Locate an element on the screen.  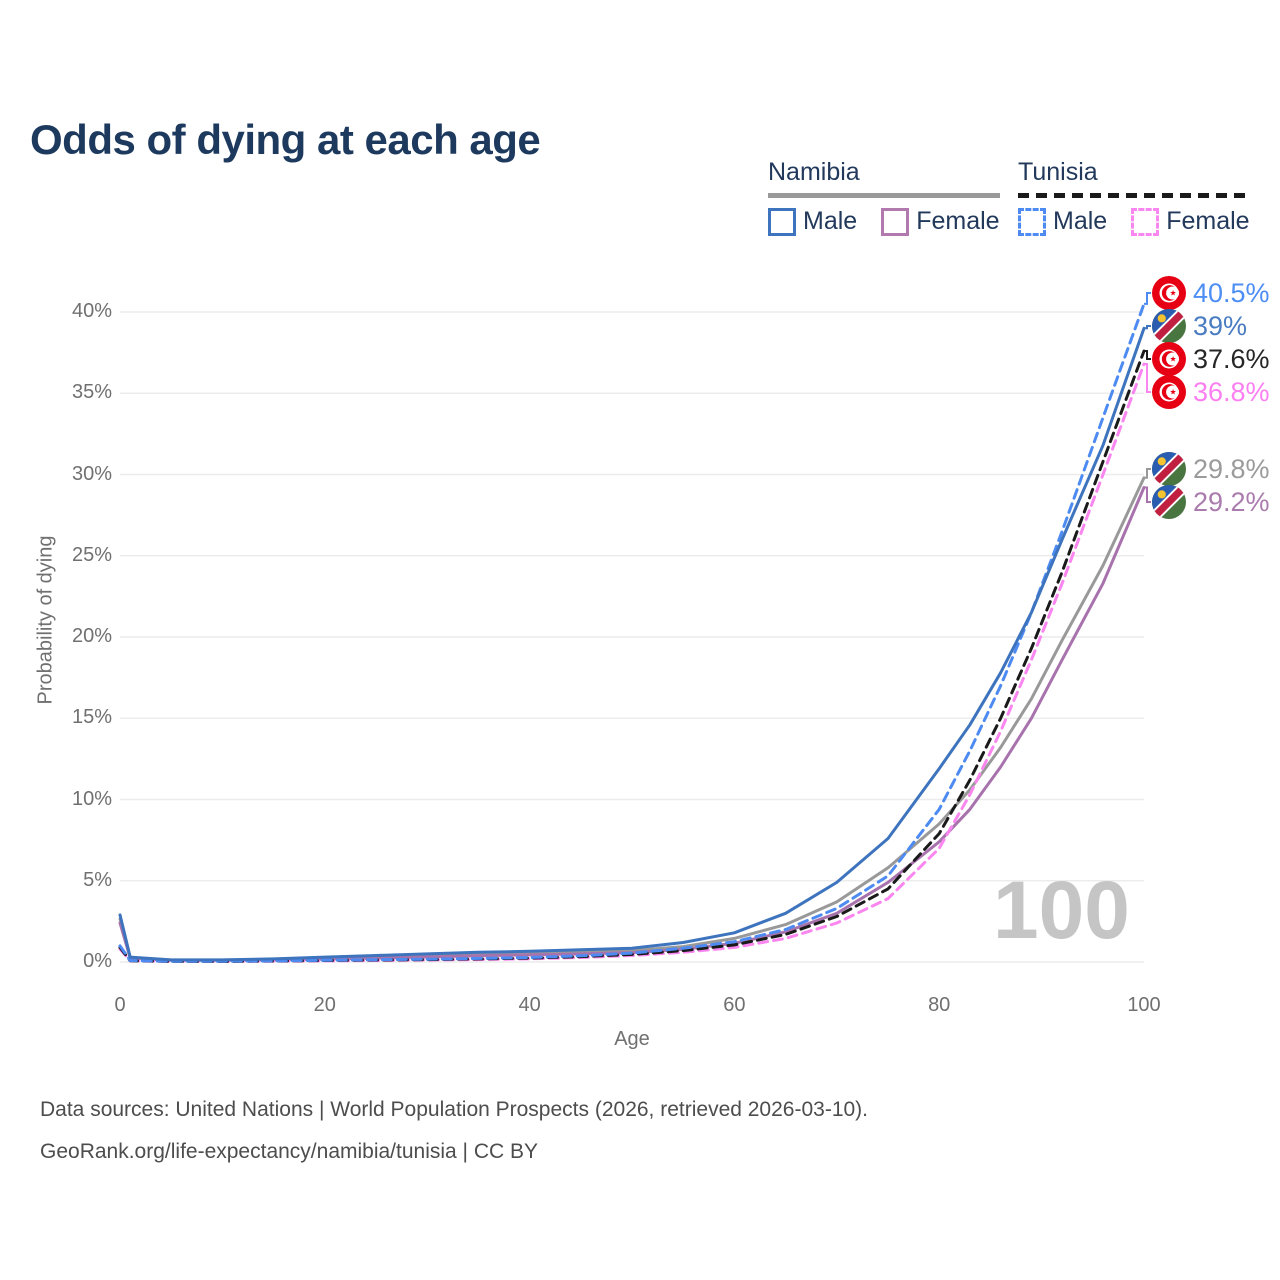
legend-label-tunisia-male: Male is located at coordinates (1080, 221).